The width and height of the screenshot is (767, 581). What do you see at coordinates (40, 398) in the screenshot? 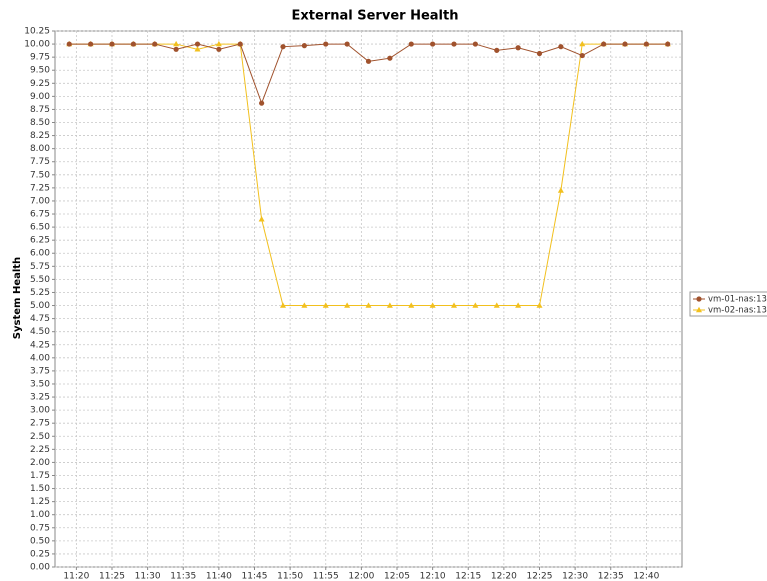
I see `y-tick-label: 3.25` at bounding box center [40, 398].